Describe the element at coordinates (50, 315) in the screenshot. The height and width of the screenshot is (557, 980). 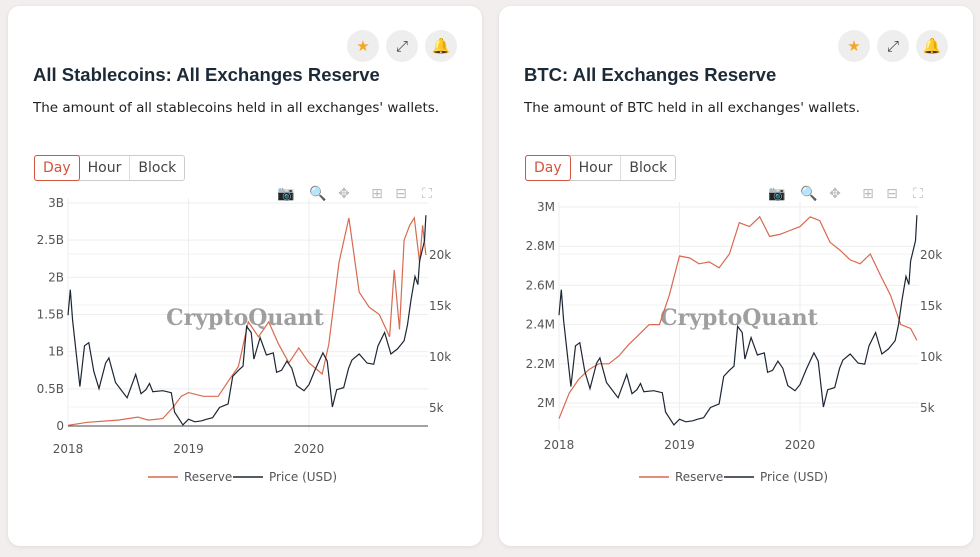
I see `y-tick-label: 1.5B` at that location.